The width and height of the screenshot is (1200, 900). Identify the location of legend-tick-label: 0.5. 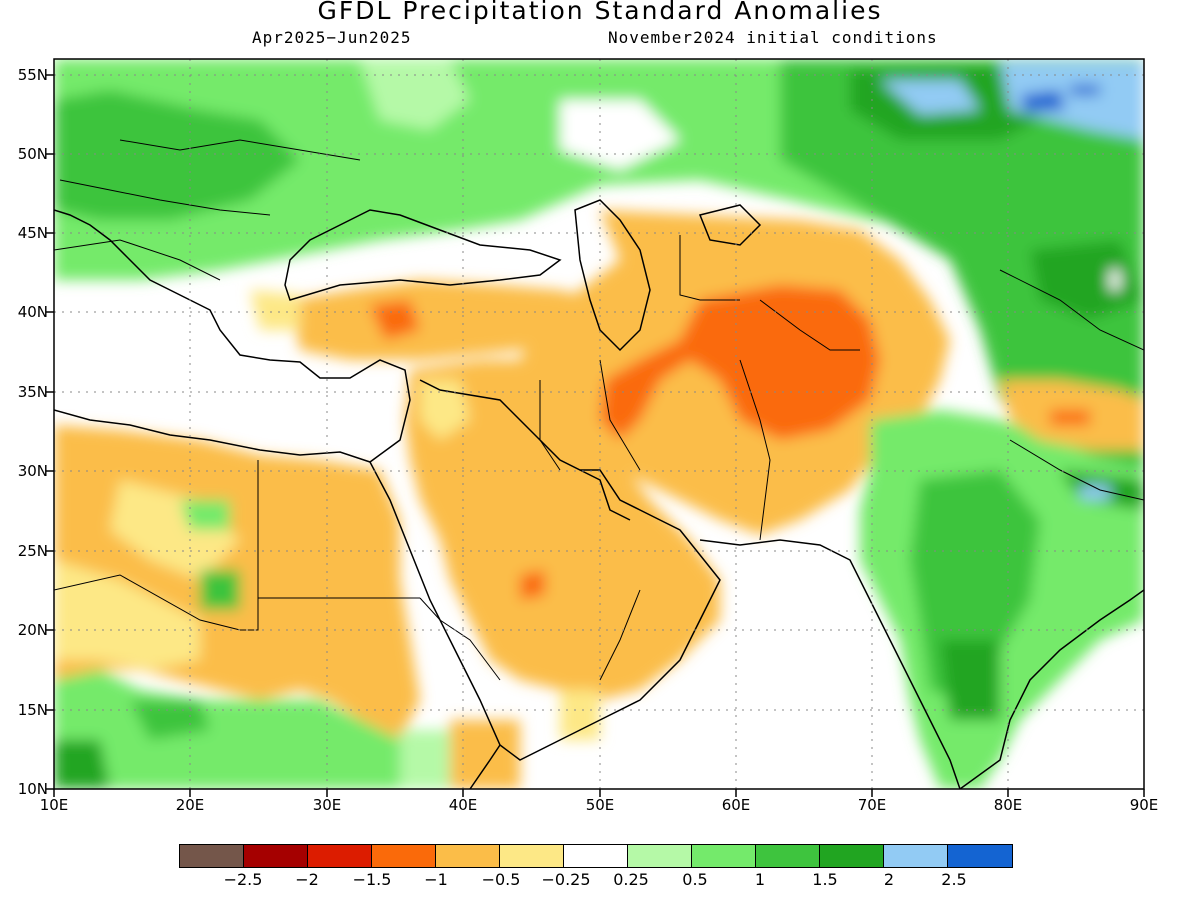
(695, 879).